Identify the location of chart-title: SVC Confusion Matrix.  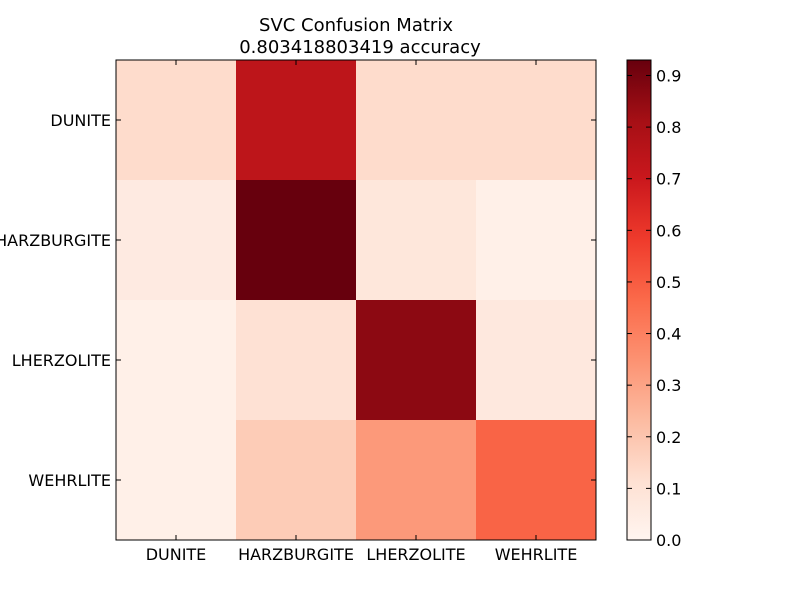
(356, 25).